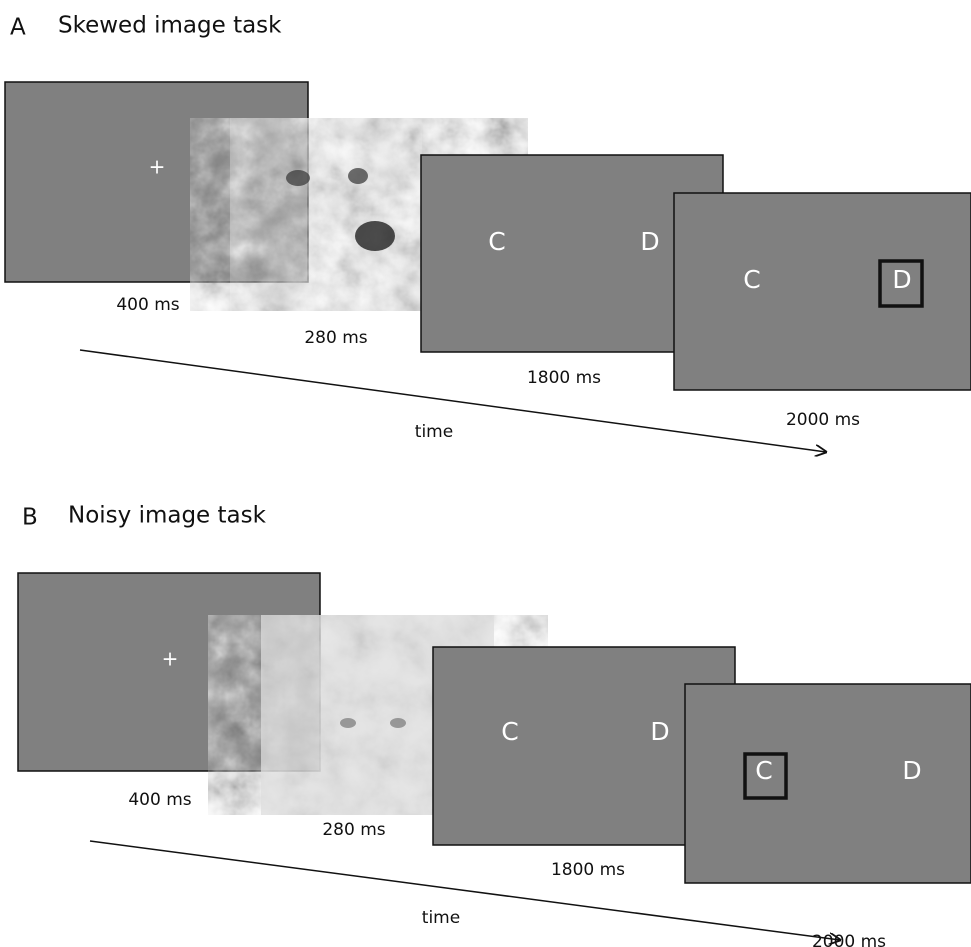 Image resolution: width=971 pixels, height=947 pixels. Describe the element at coordinates (18, 28) in the screenshot. I see `panel-label: A` at that location.